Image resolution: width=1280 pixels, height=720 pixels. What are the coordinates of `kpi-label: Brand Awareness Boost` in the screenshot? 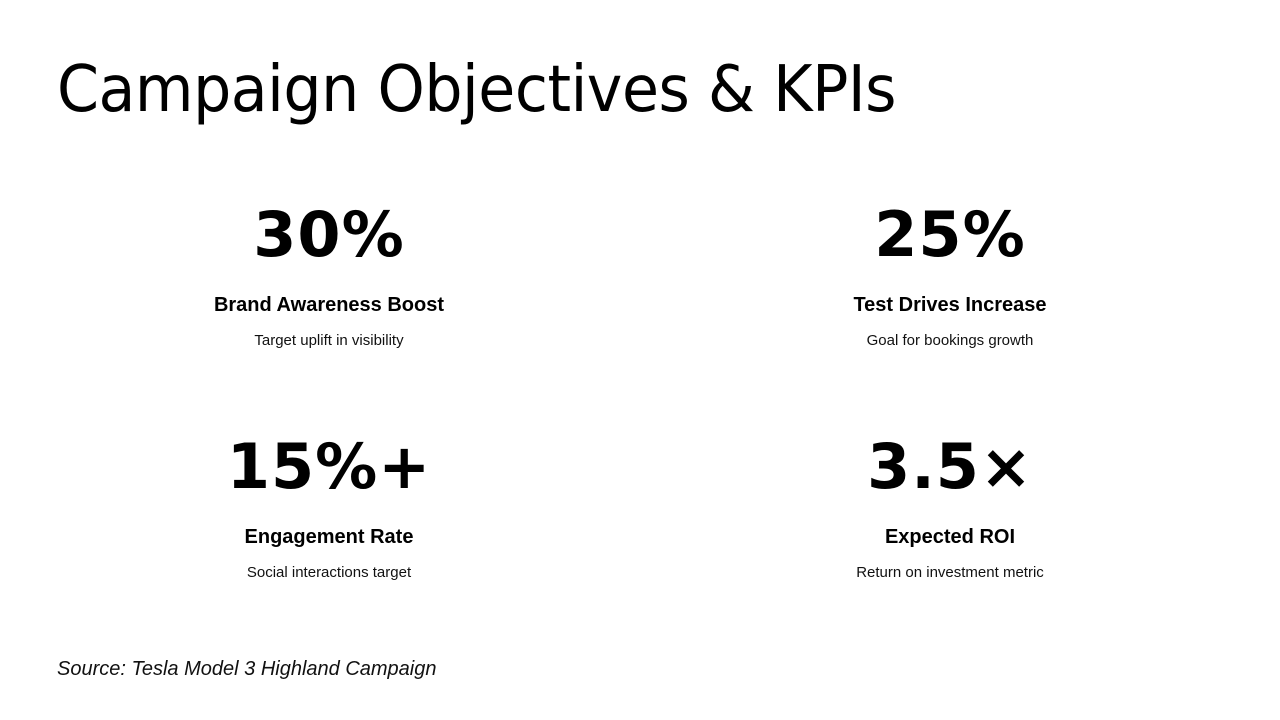 It's located at (329, 305).